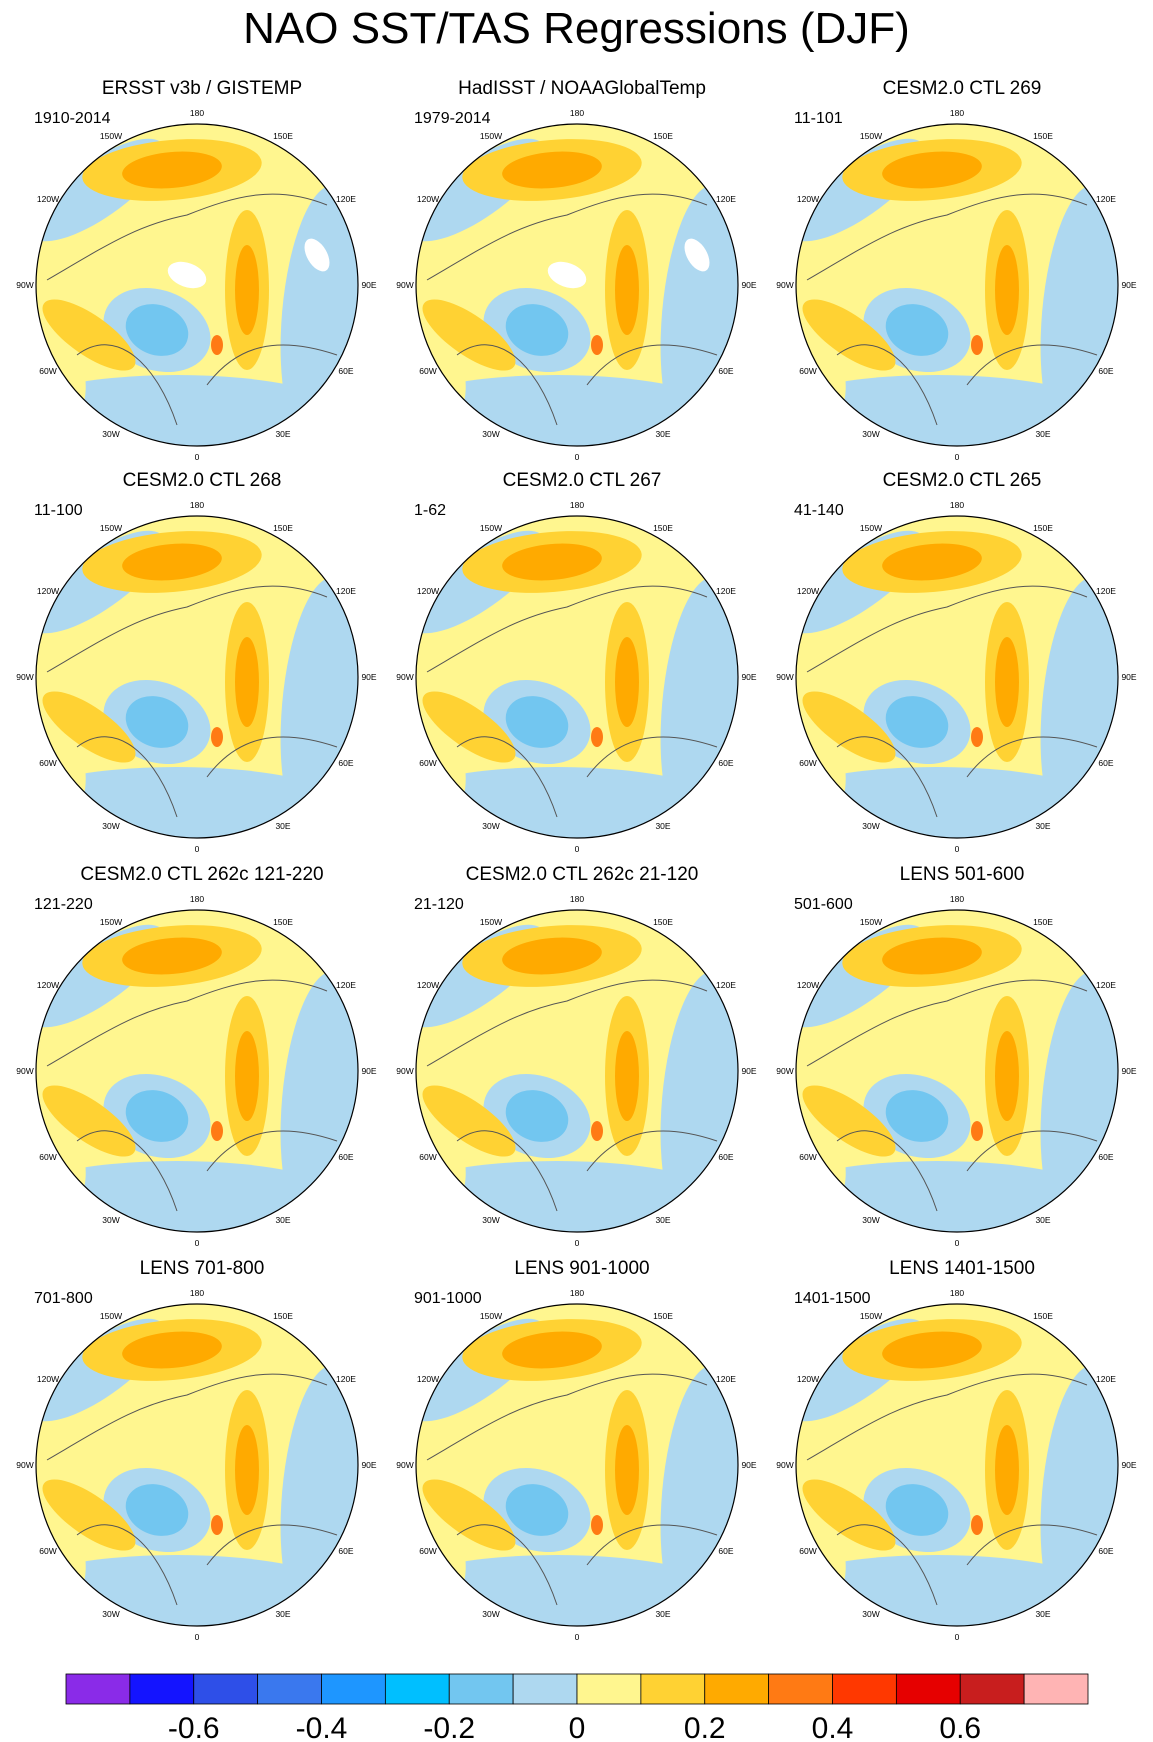 This screenshot has height=1742, width=1153. Describe the element at coordinates (63, 1298) in the screenshot. I see `panel-period: 701-800` at that location.